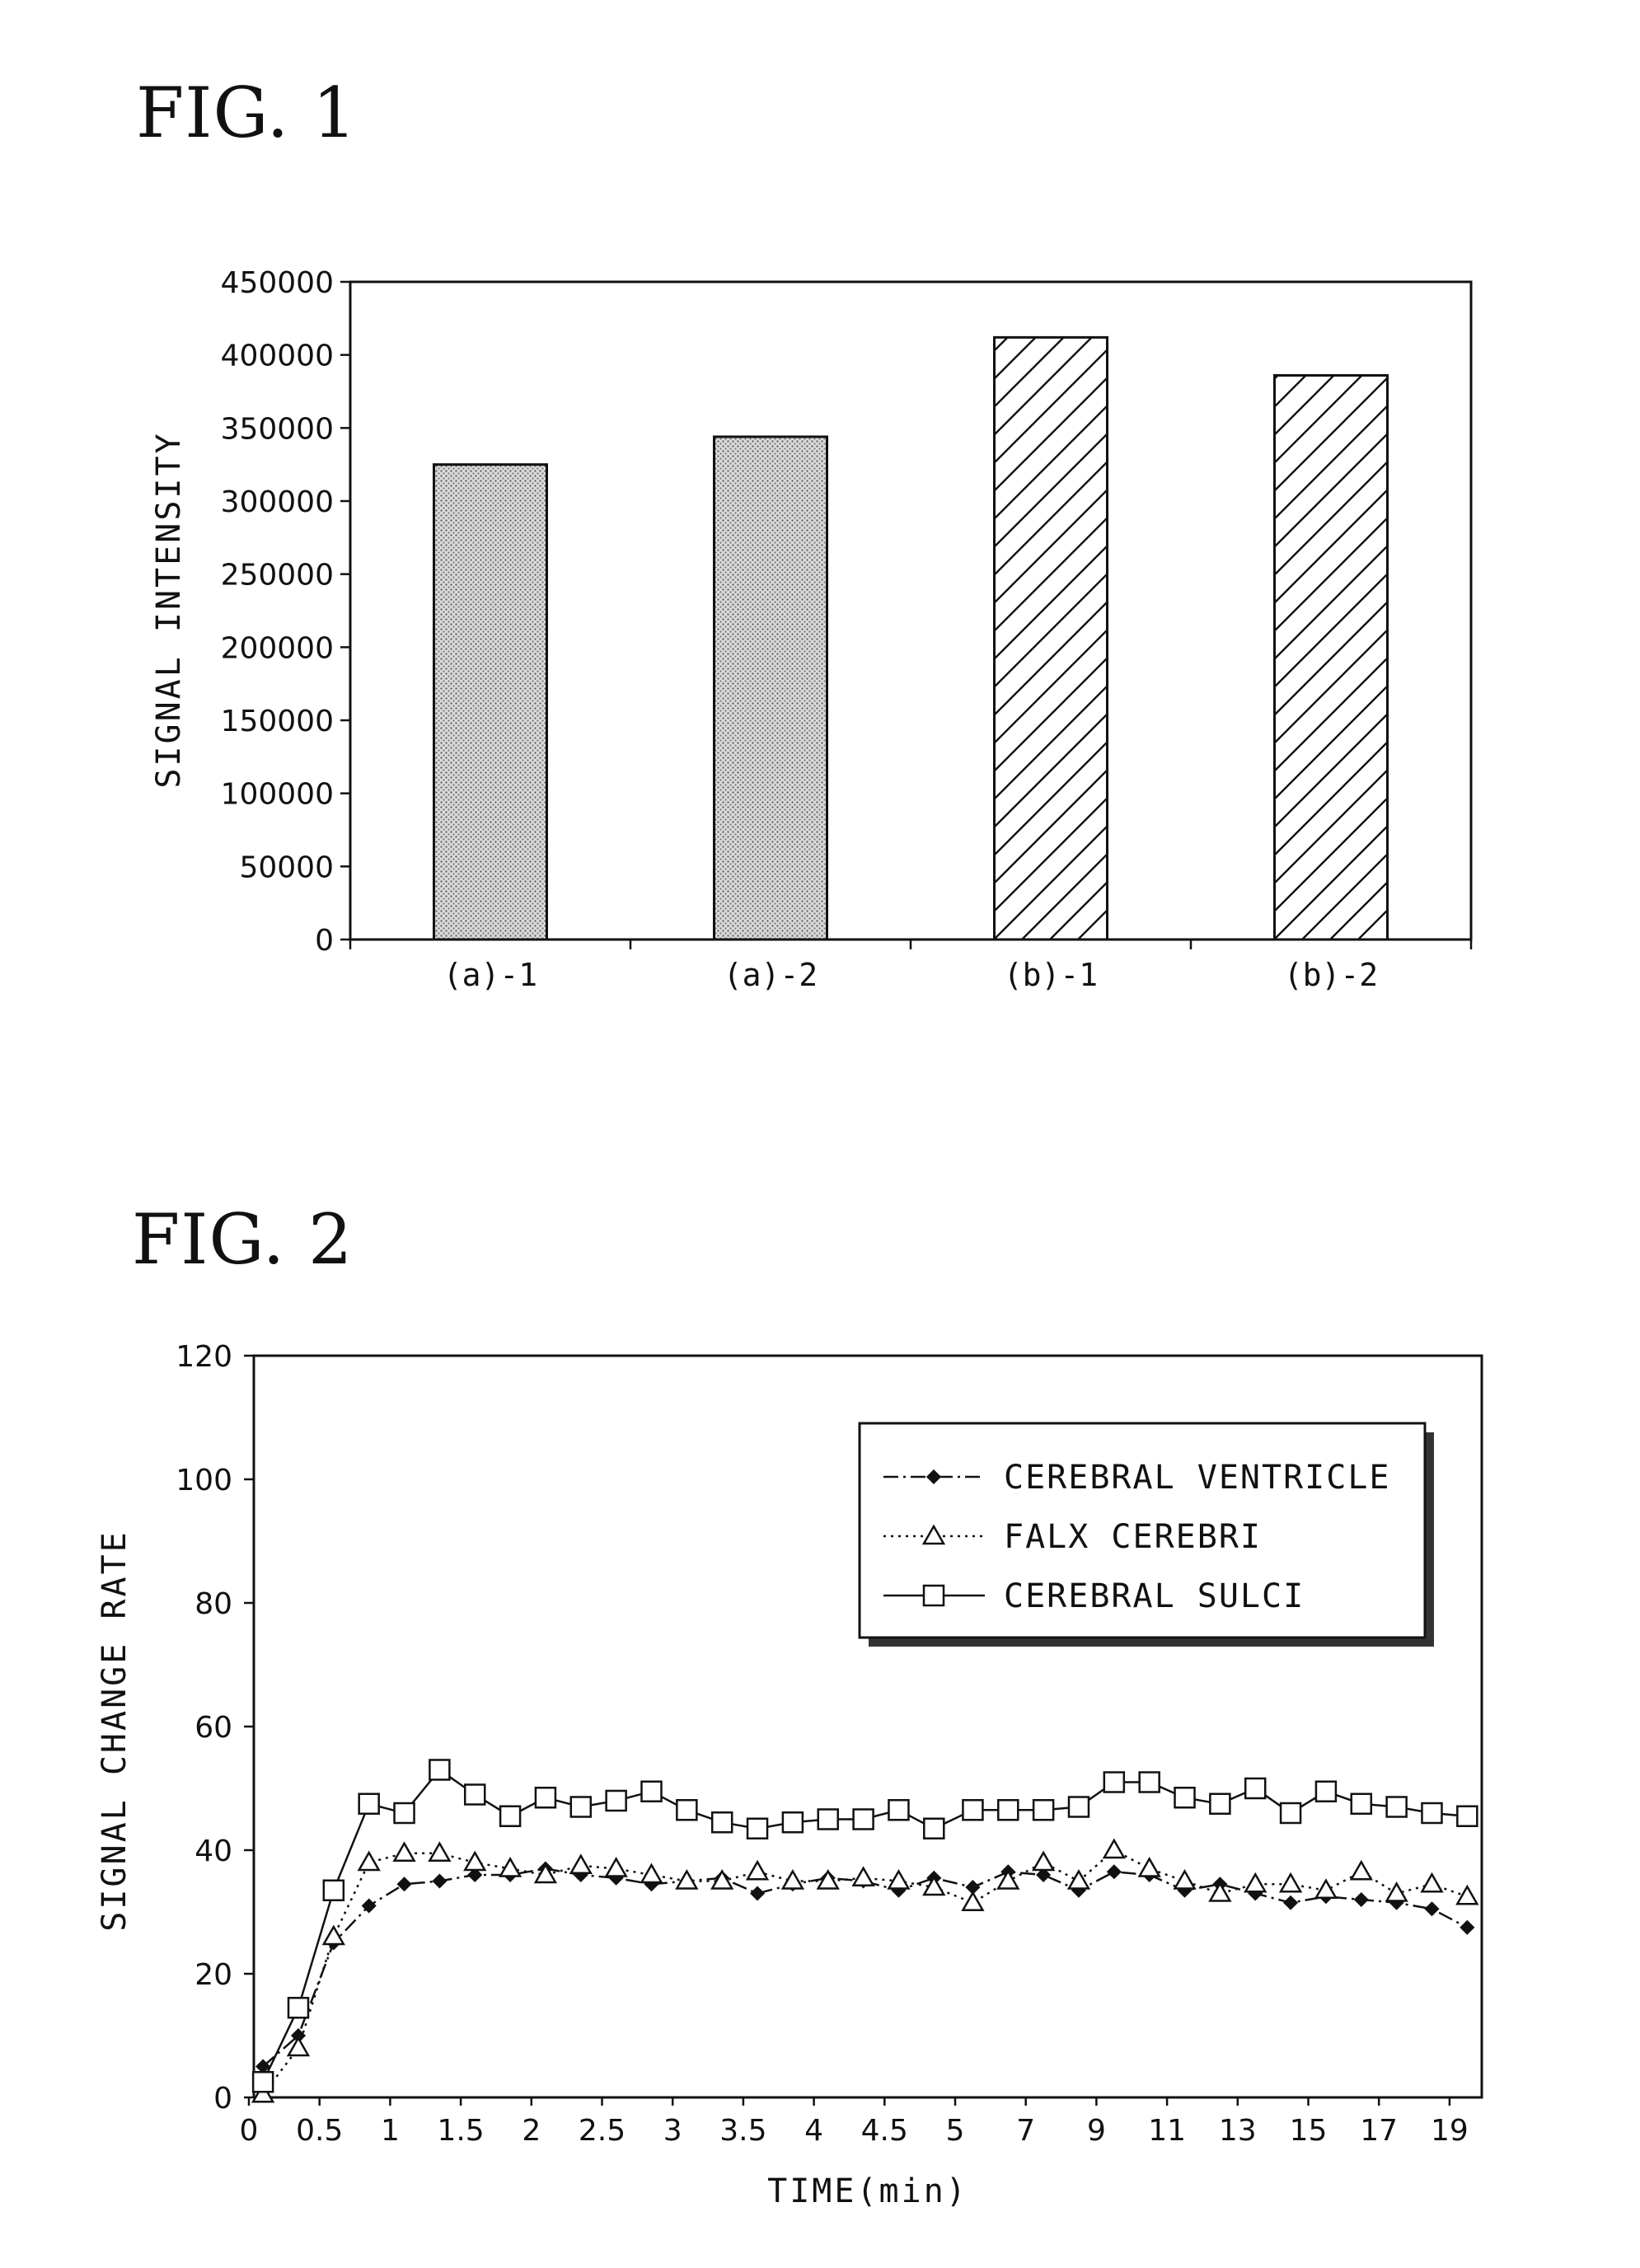 This screenshot has width=1640, height=2268. I want to click on x-tick-label: 4.5, so click(884, 2131).